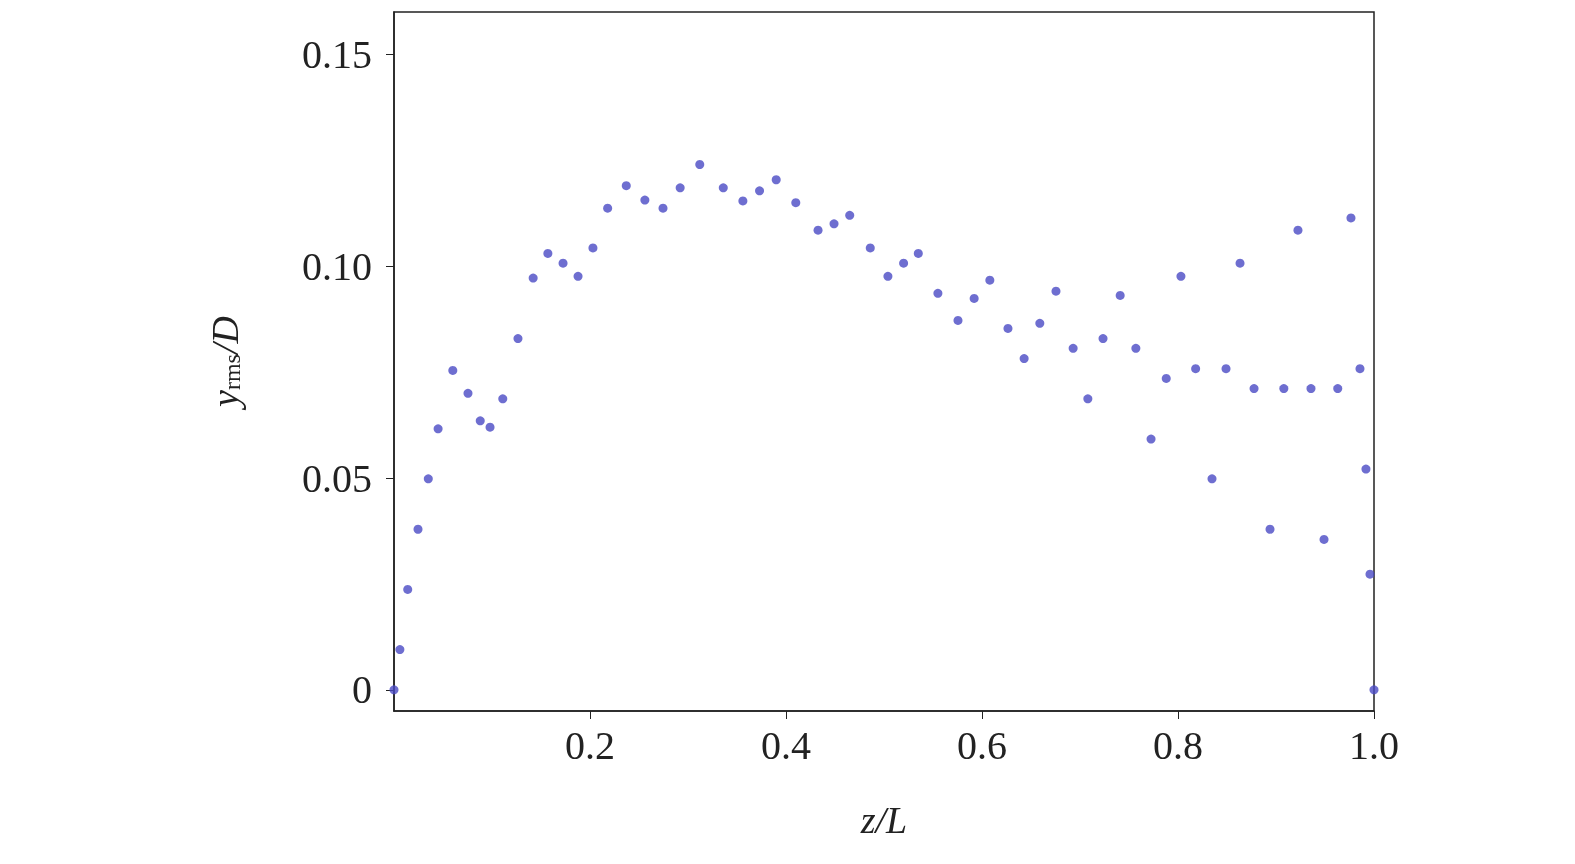 Image resolution: width=1575 pixels, height=864 pixels. What do you see at coordinates (590, 745) in the screenshot?
I see `x-tick-label: 0.2` at bounding box center [590, 745].